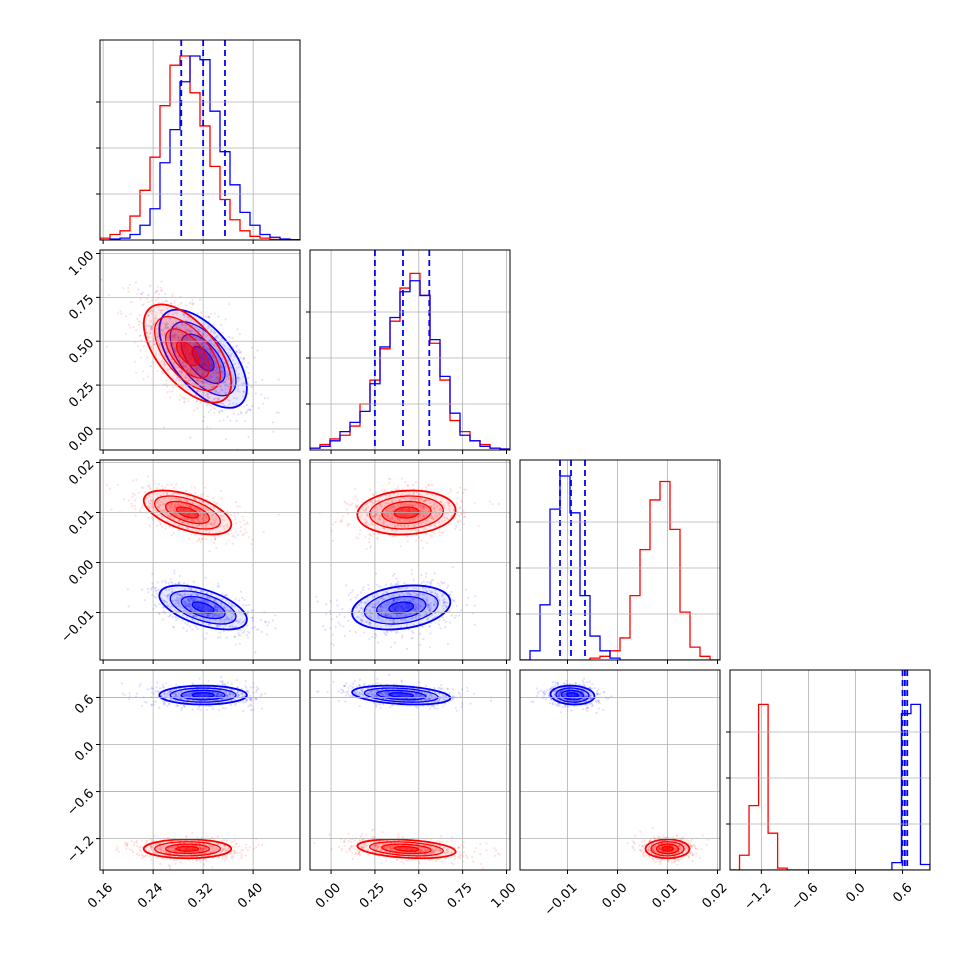 This screenshot has height=970, width=970. What do you see at coordinates (78, 626) in the screenshot?
I see `ytick-label-2-0: −0.01` at bounding box center [78, 626].